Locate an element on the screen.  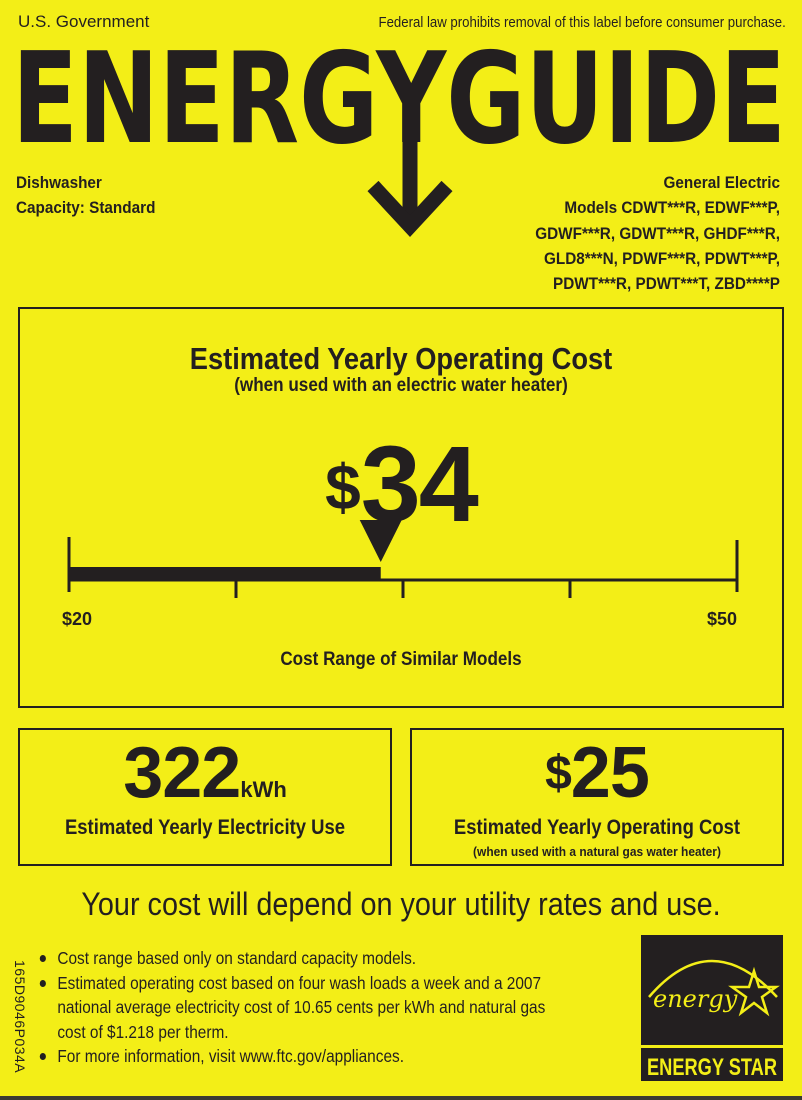
energy-star-logo: energy ENERGY STAR is located at coordinates (712, 1008).